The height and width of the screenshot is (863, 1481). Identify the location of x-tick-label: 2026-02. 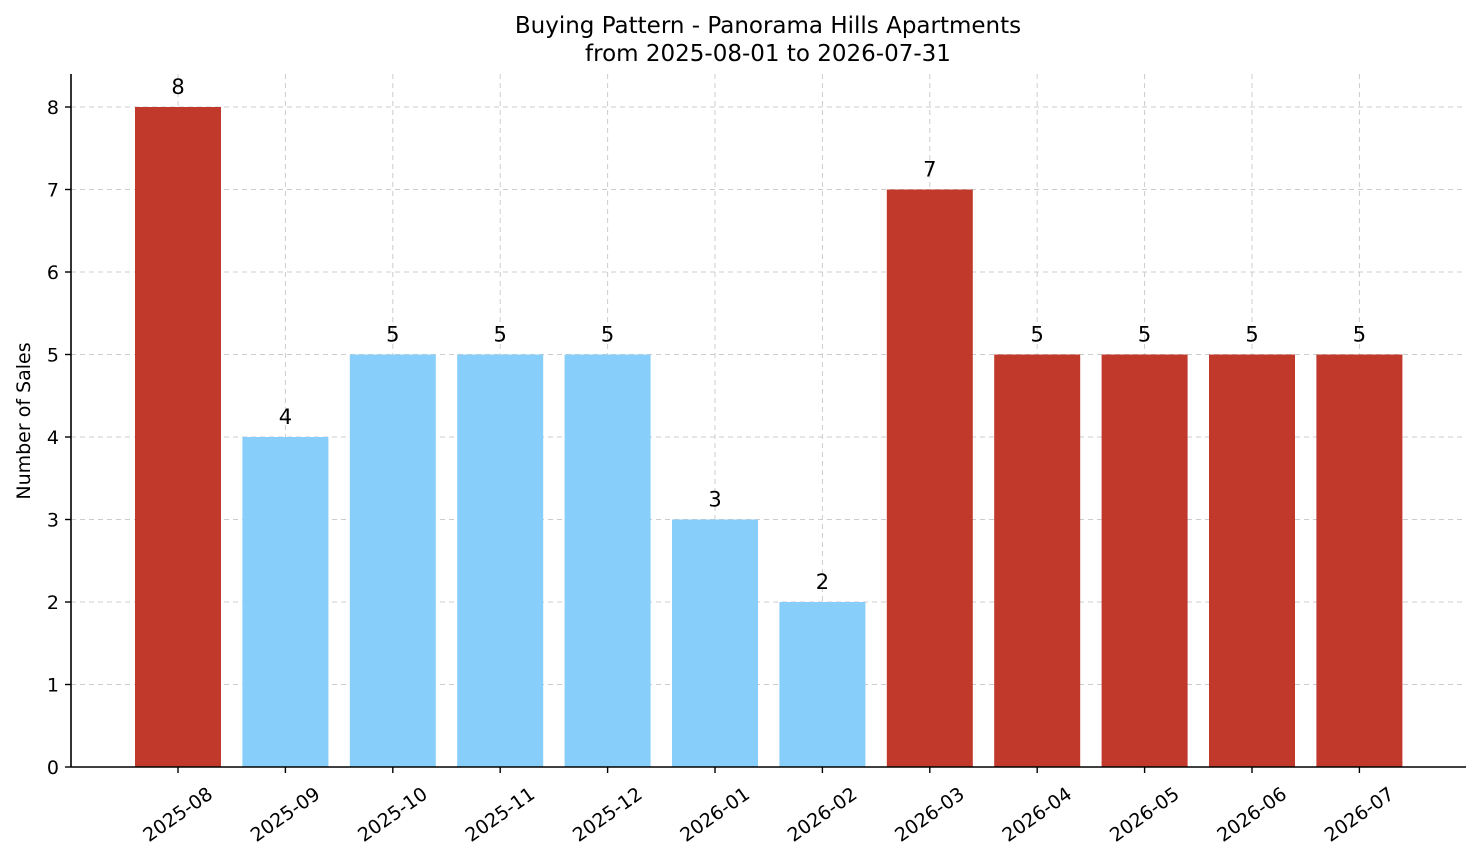
(823, 815).